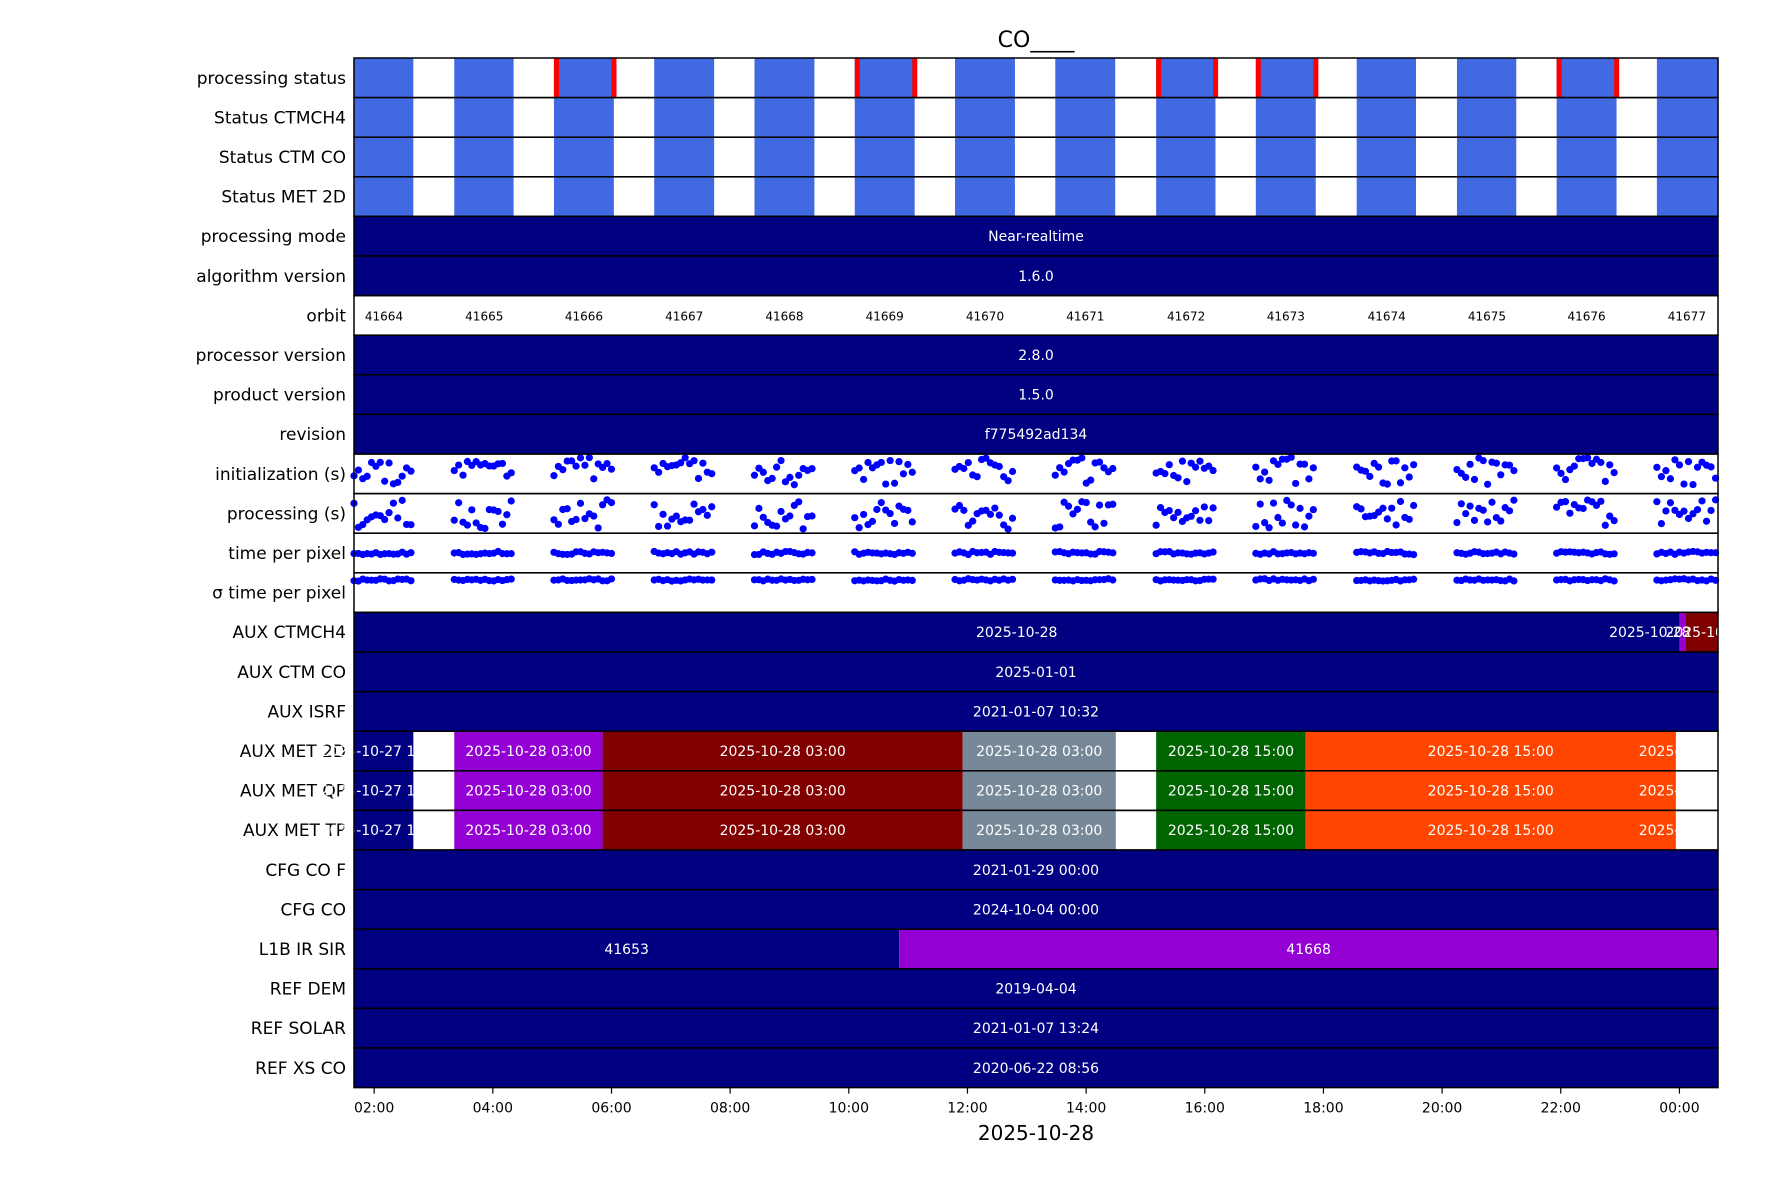 The image size is (1771, 1181). I want to click on x-tick-label: 00:00, so click(1679, 1109).